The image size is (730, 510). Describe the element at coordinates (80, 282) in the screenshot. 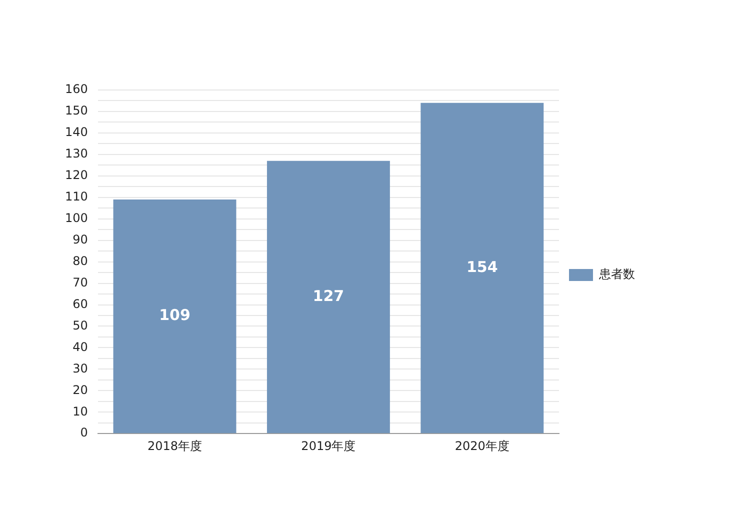

I see `y-tick-label: 70` at that location.